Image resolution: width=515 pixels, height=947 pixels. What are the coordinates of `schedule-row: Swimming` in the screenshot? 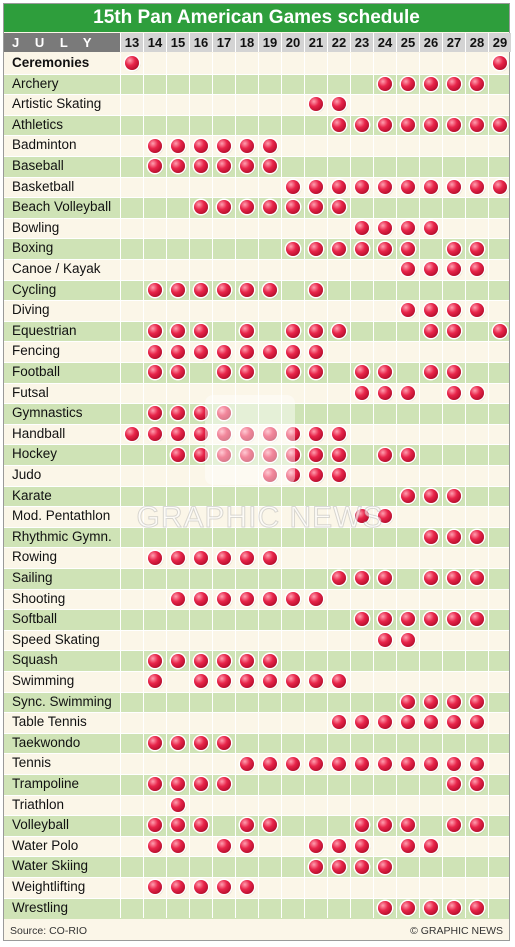 It's located at (256, 681).